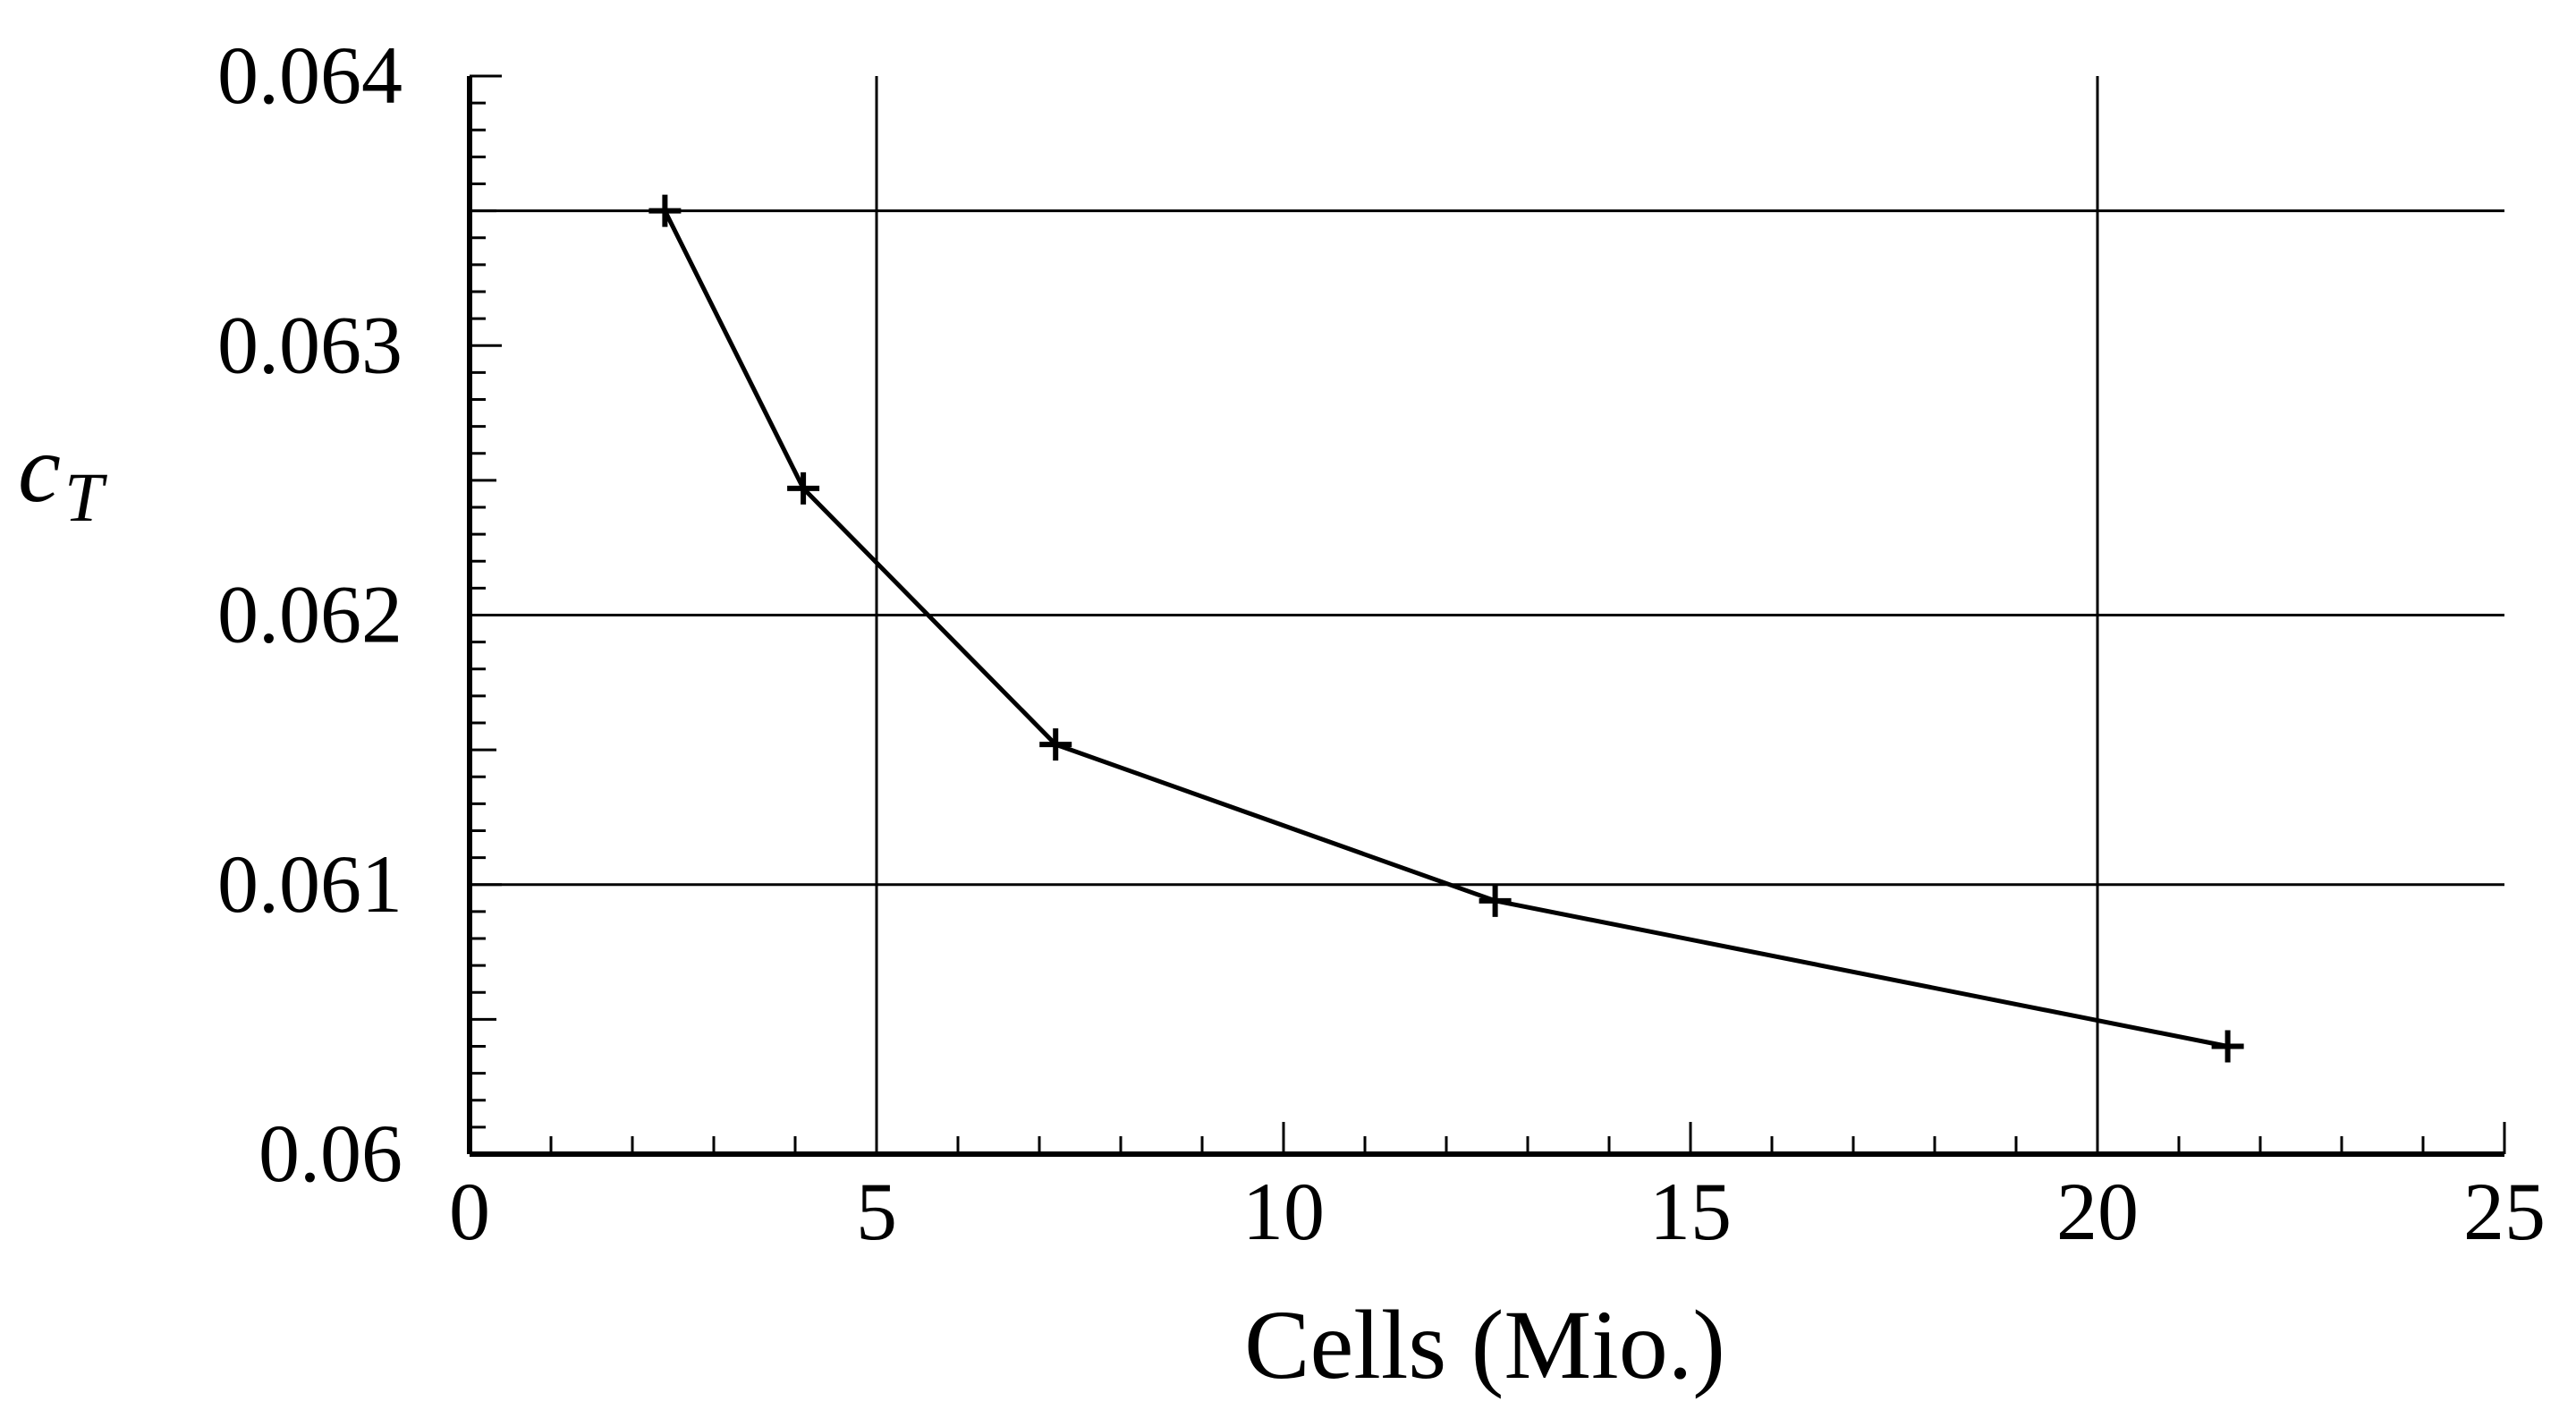  What do you see at coordinates (1283, 1212) in the screenshot?
I see `x-tick-label-2: 10` at bounding box center [1283, 1212].